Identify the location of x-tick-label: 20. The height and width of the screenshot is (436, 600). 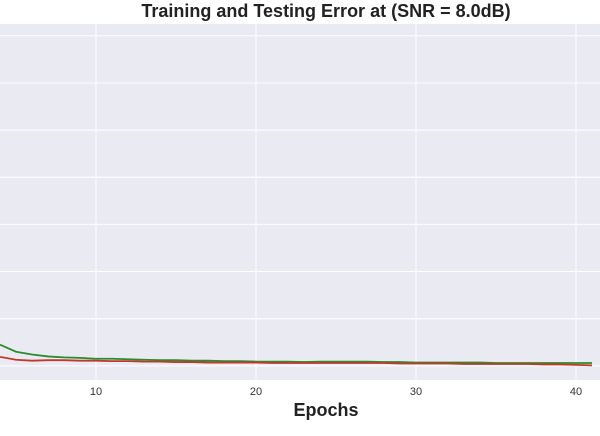
(256, 392).